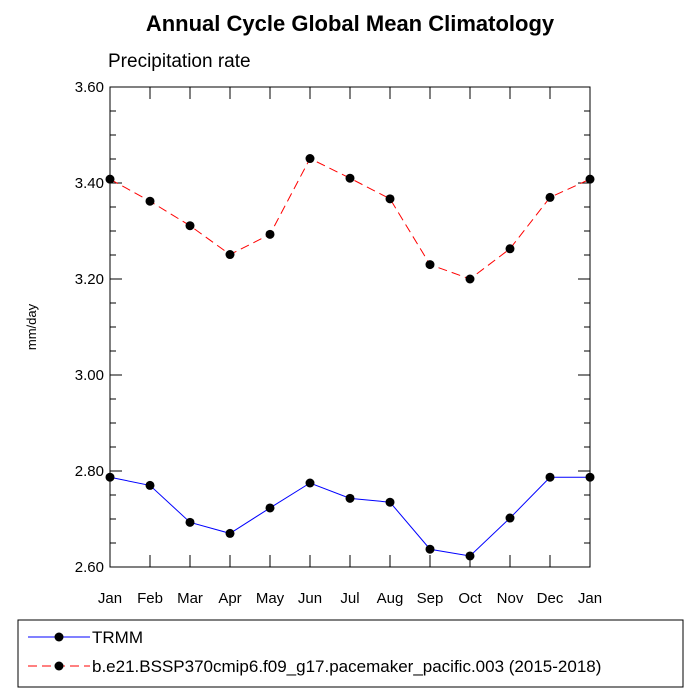 The height and width of the screenshot is (700, 700). I want to click on y-tick-label: 3.40, so click(89, 183).